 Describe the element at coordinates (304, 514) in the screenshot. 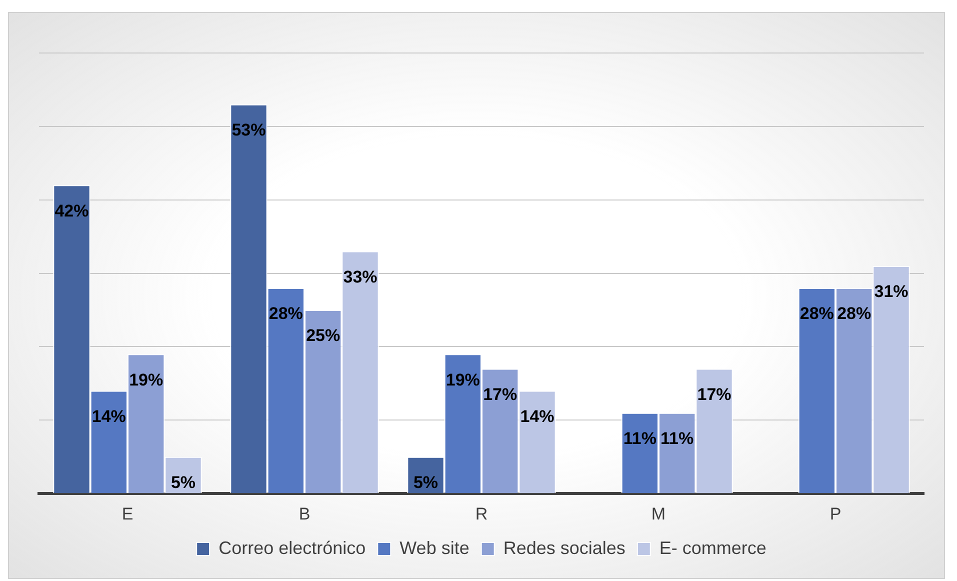

I see `x-tick-label: B` at that location.